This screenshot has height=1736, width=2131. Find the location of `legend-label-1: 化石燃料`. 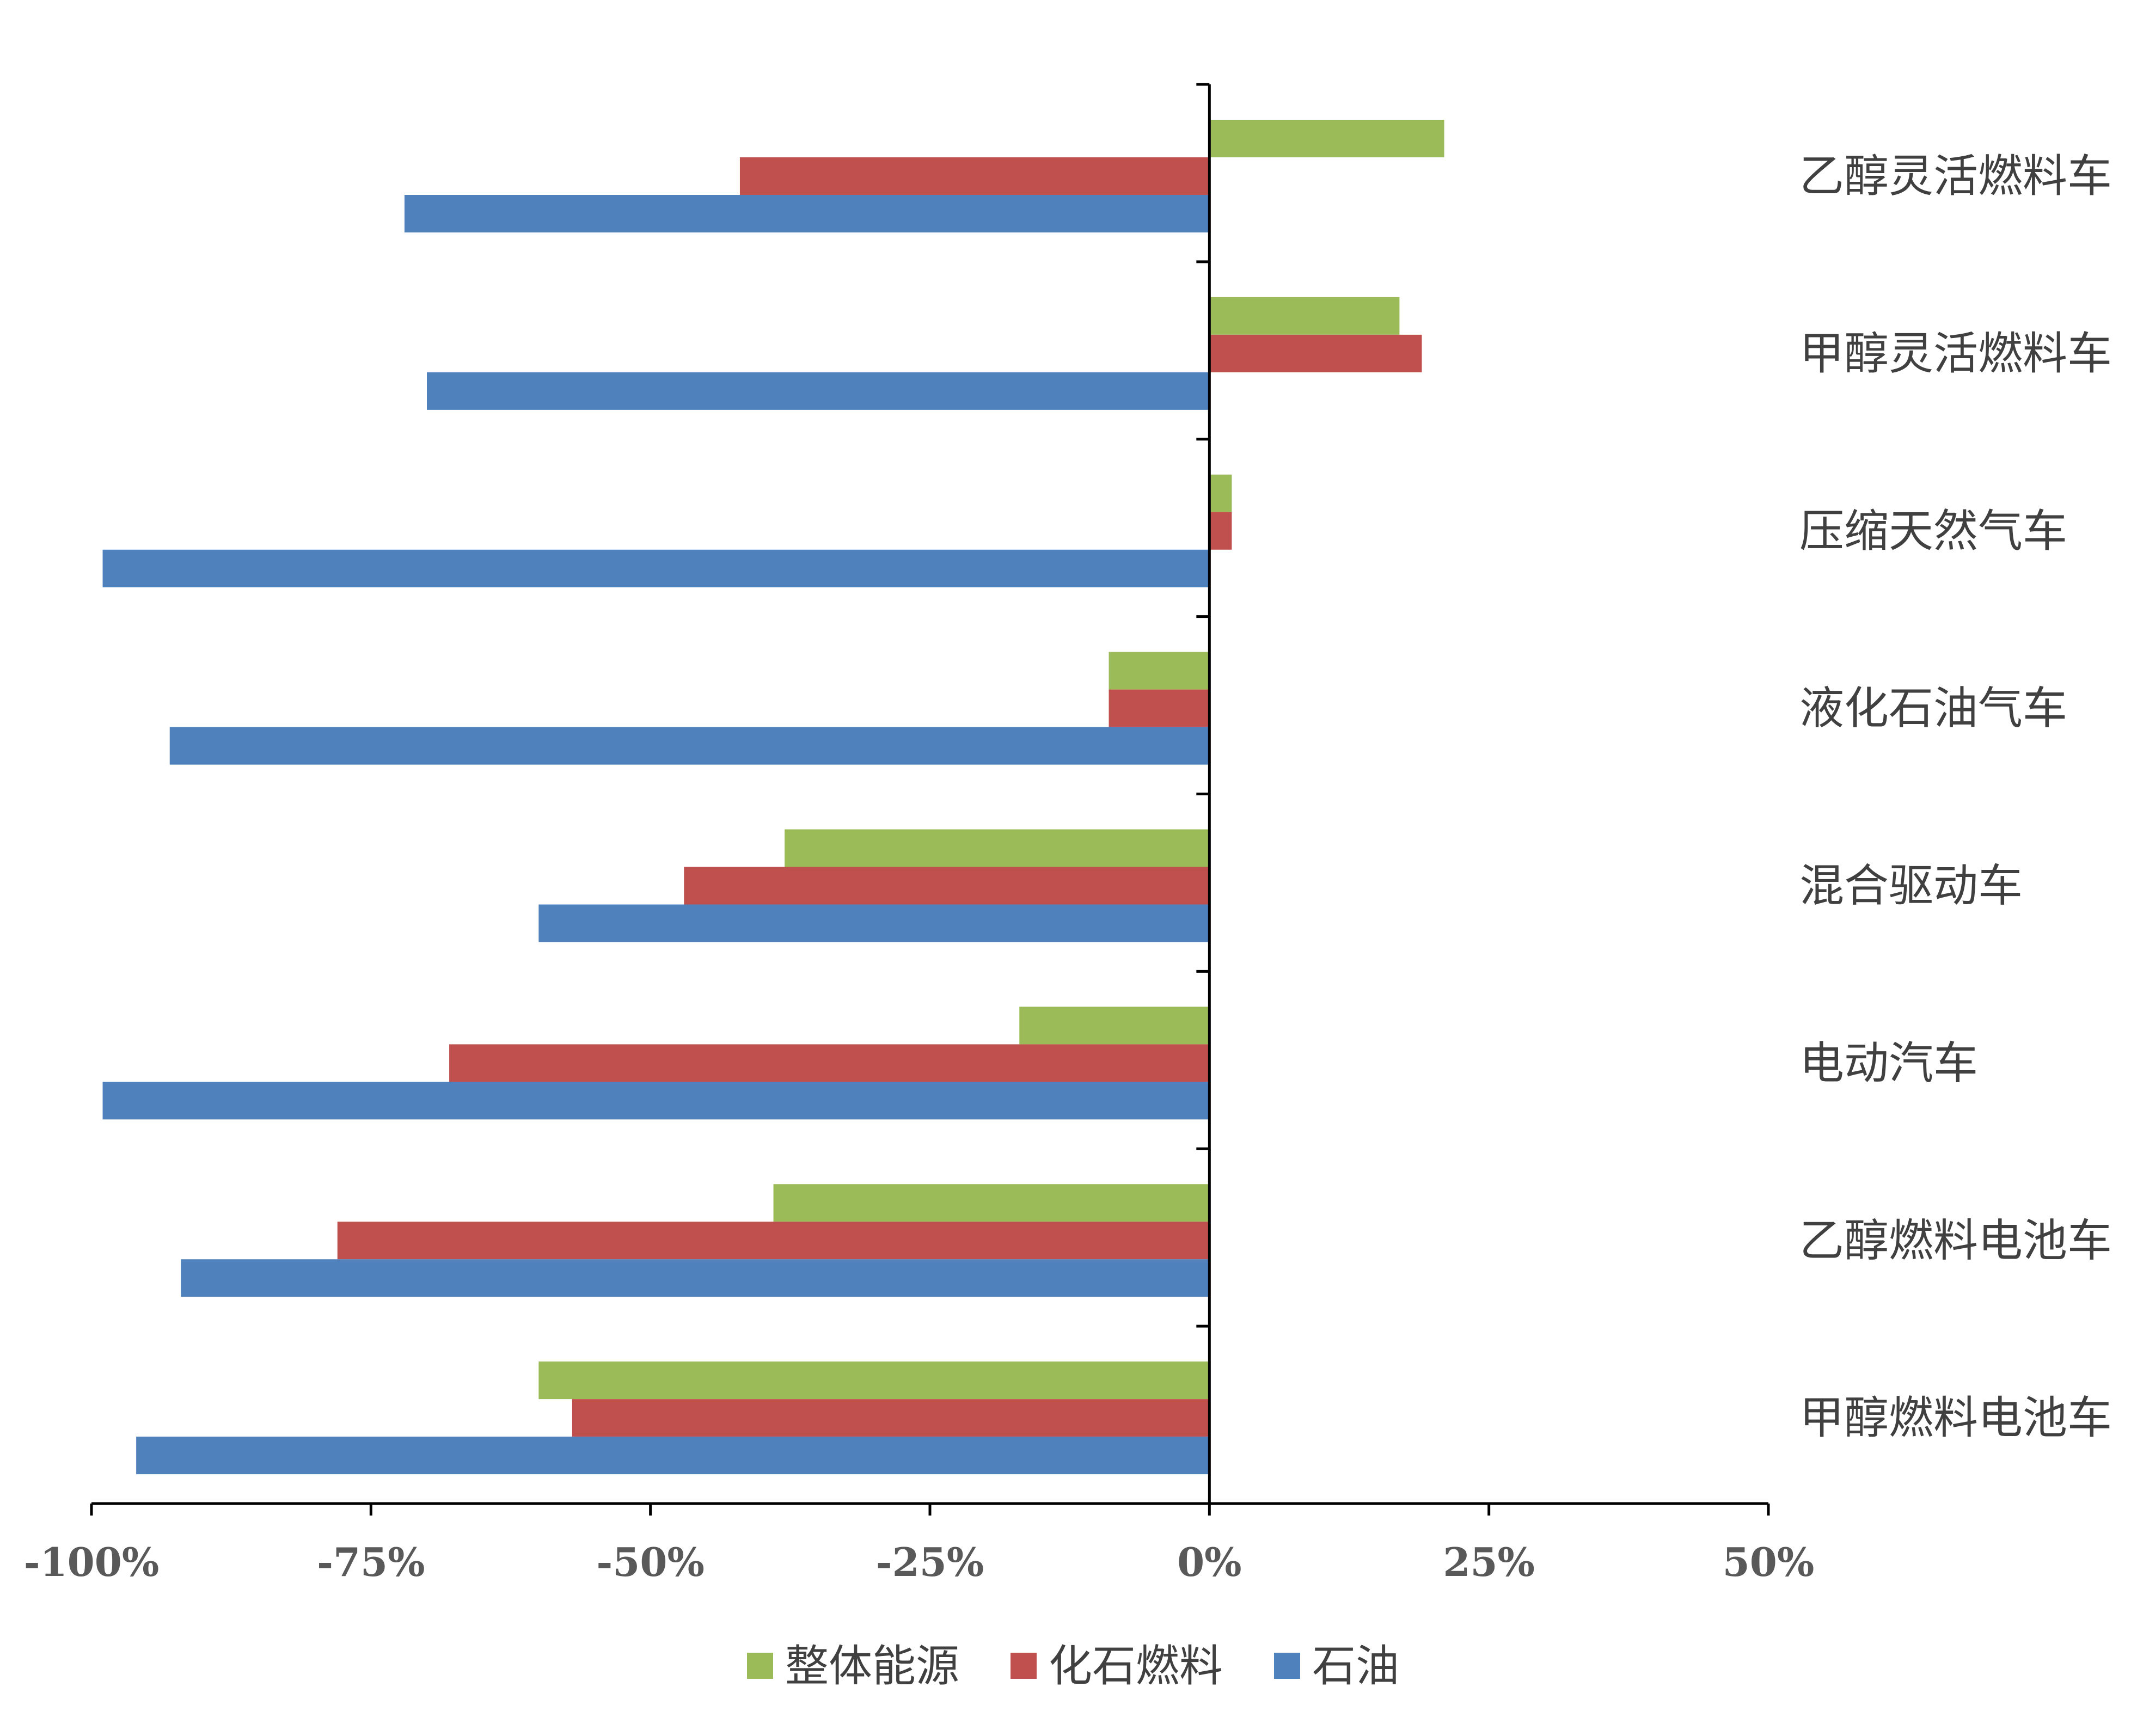

legend-label-1: 化石燃料 is located at coordinates (1136, 1666).